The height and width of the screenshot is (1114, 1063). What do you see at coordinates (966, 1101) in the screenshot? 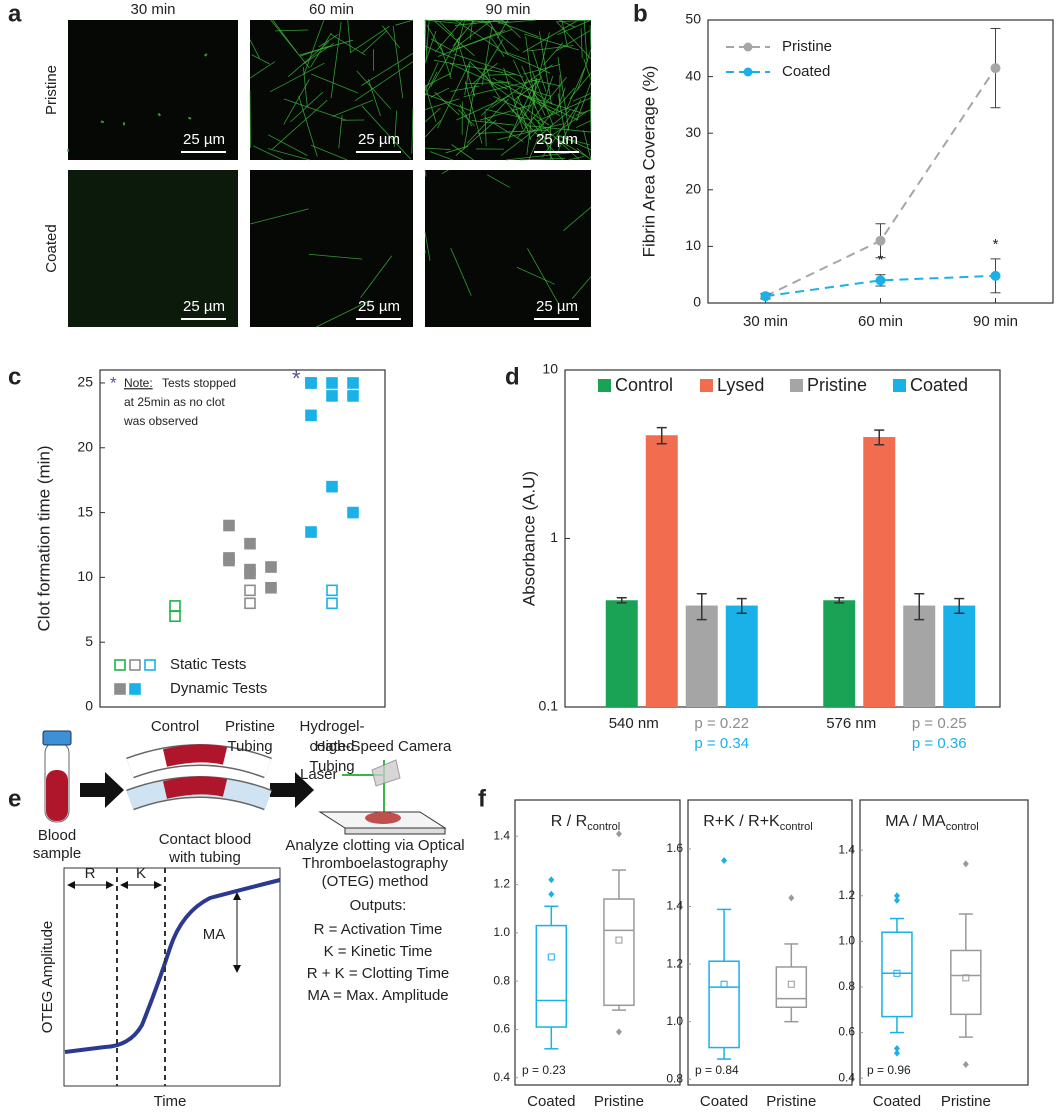
I see `x-tick-label: Pristine` at bounding box center [966, 1101].